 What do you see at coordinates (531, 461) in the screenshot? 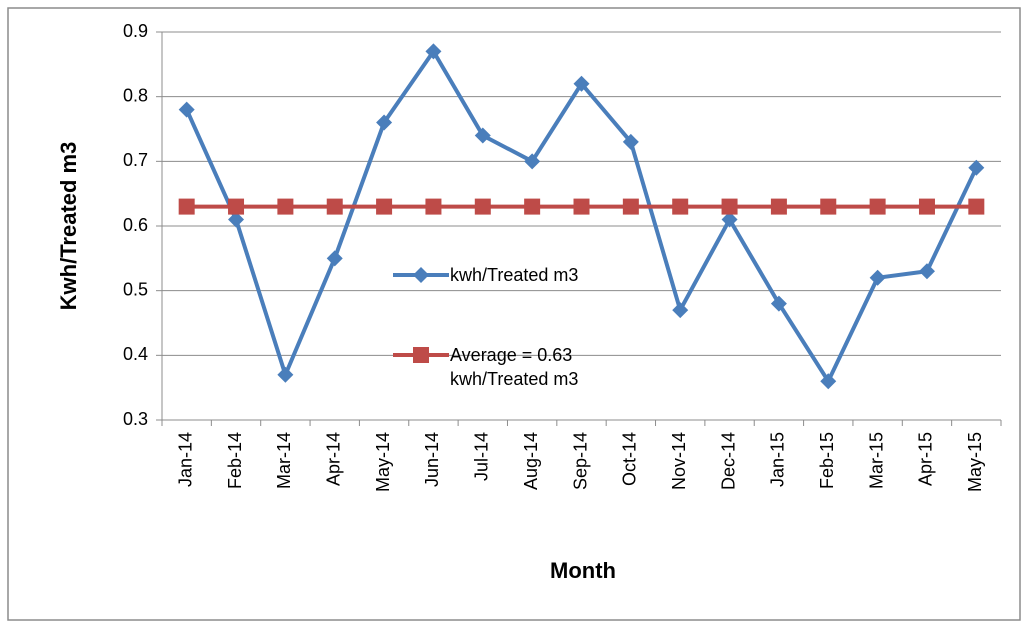
I see `x-tick-label: Aug-14` at bounding box center [531, 461].